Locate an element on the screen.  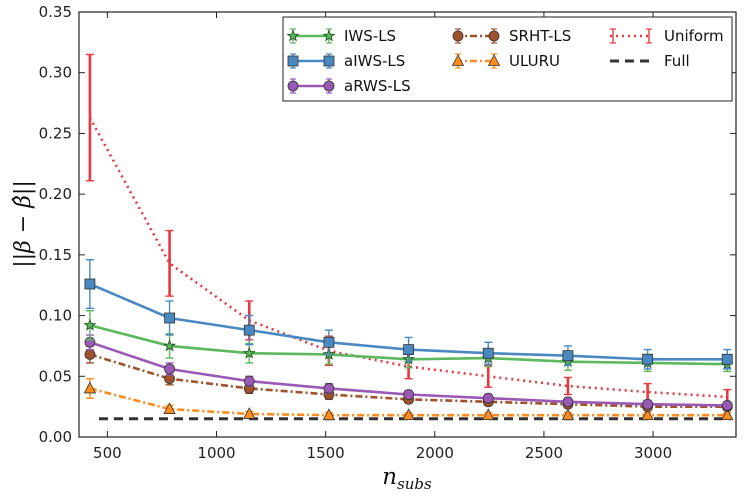
y-tick-label: 0.20 is located at coordinates (55, 194).